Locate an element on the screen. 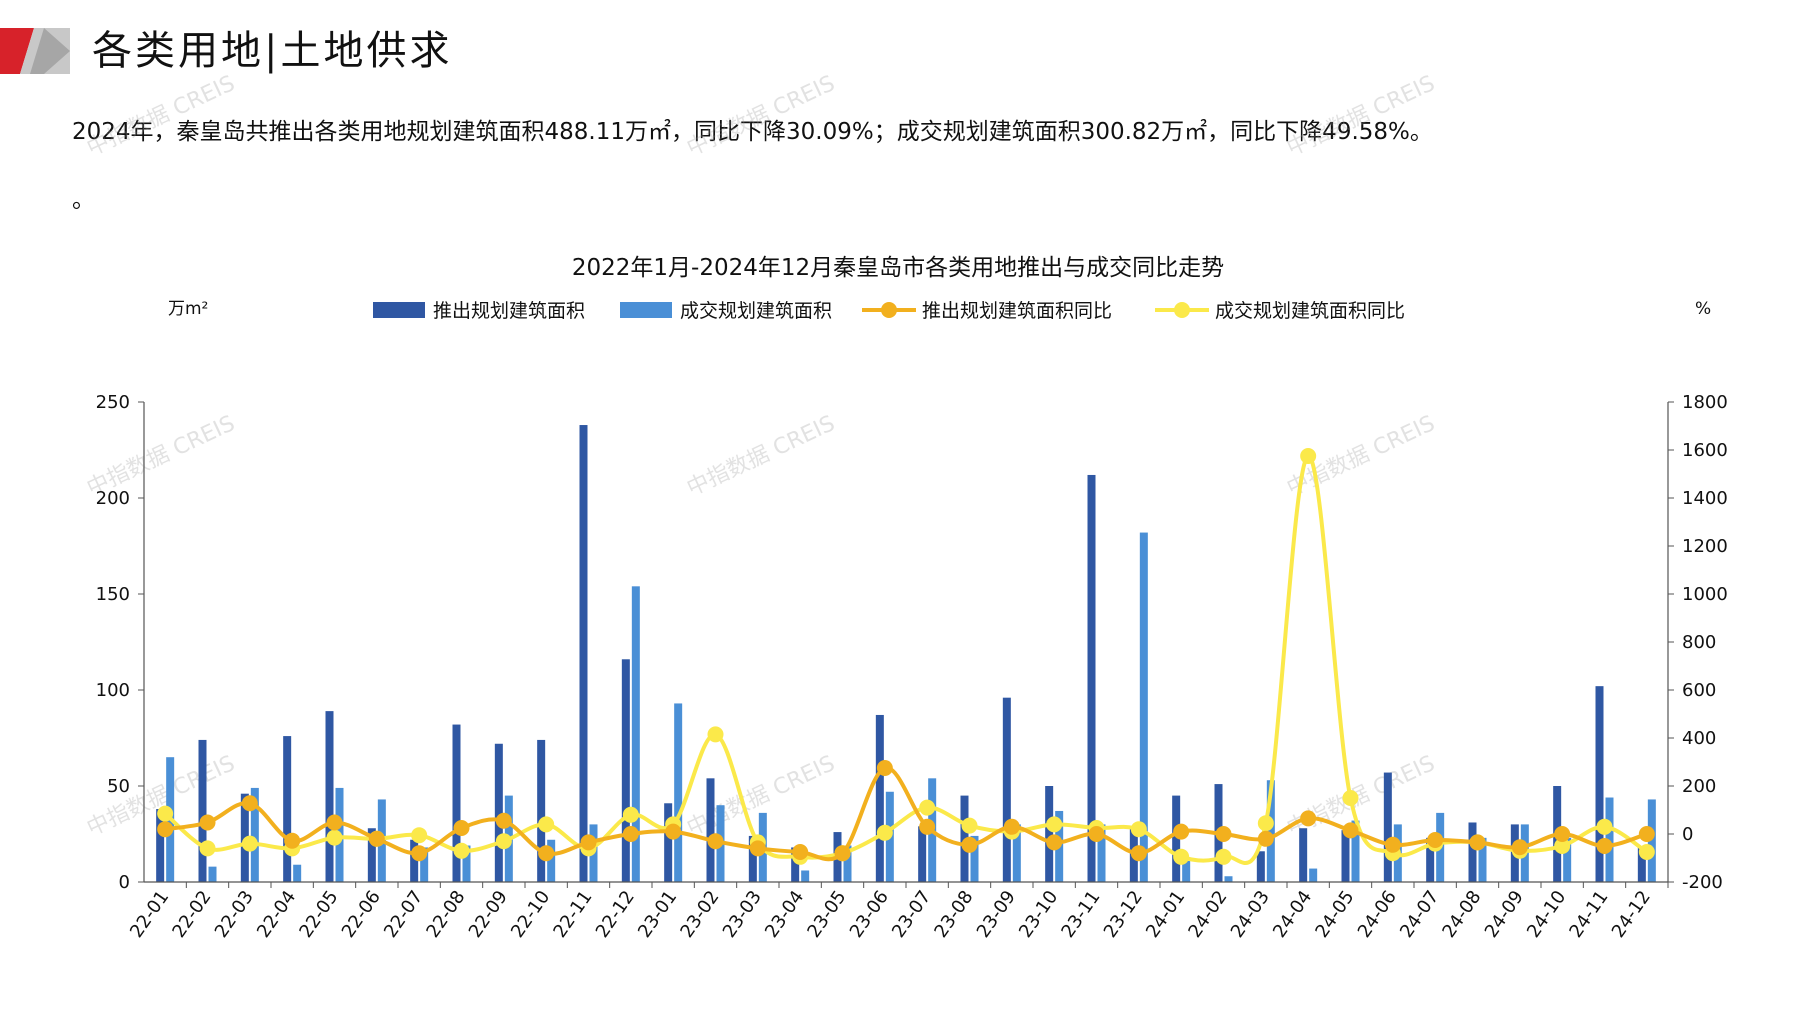 This screenshot has height=1010, width=1797. legend-label: 成交规划建筑面积 is located at coordinates (756, 311).